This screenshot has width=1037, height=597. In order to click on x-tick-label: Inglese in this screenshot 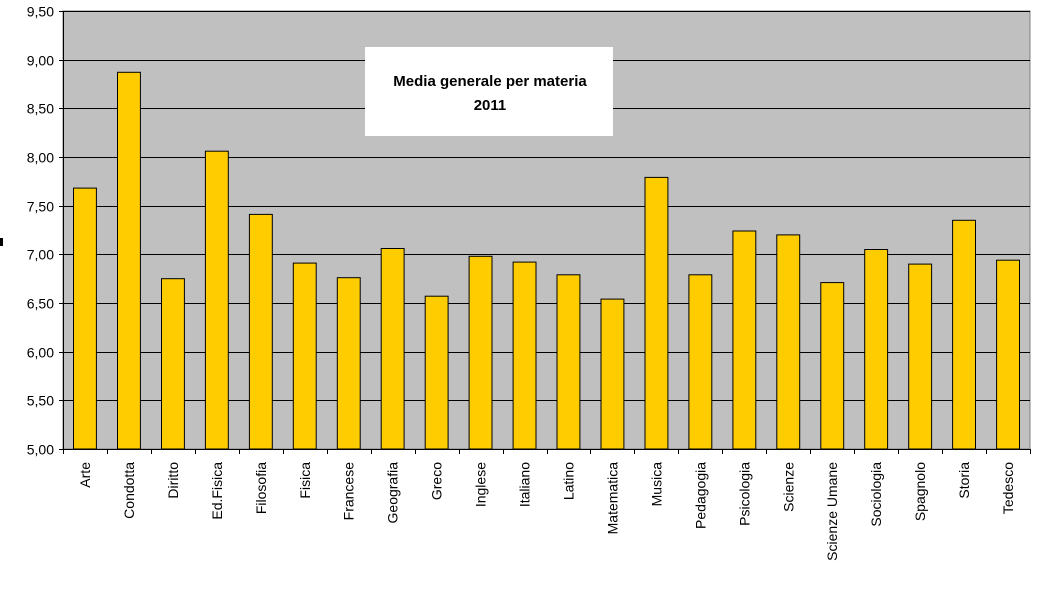, I will do `click(481, 484)`.